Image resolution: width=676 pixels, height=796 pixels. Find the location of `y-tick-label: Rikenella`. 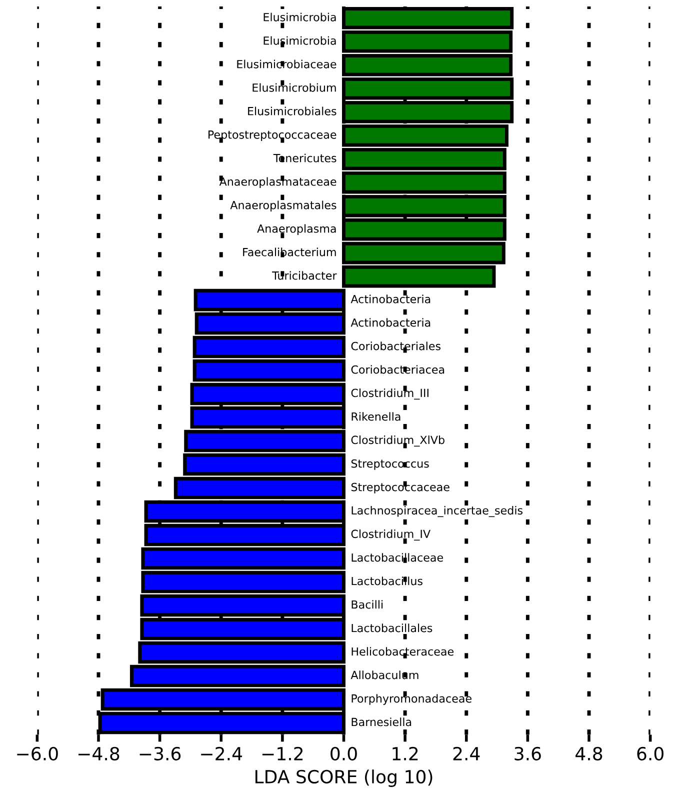

y-tick-label: Rikenella is located at coordinates (376, 416).